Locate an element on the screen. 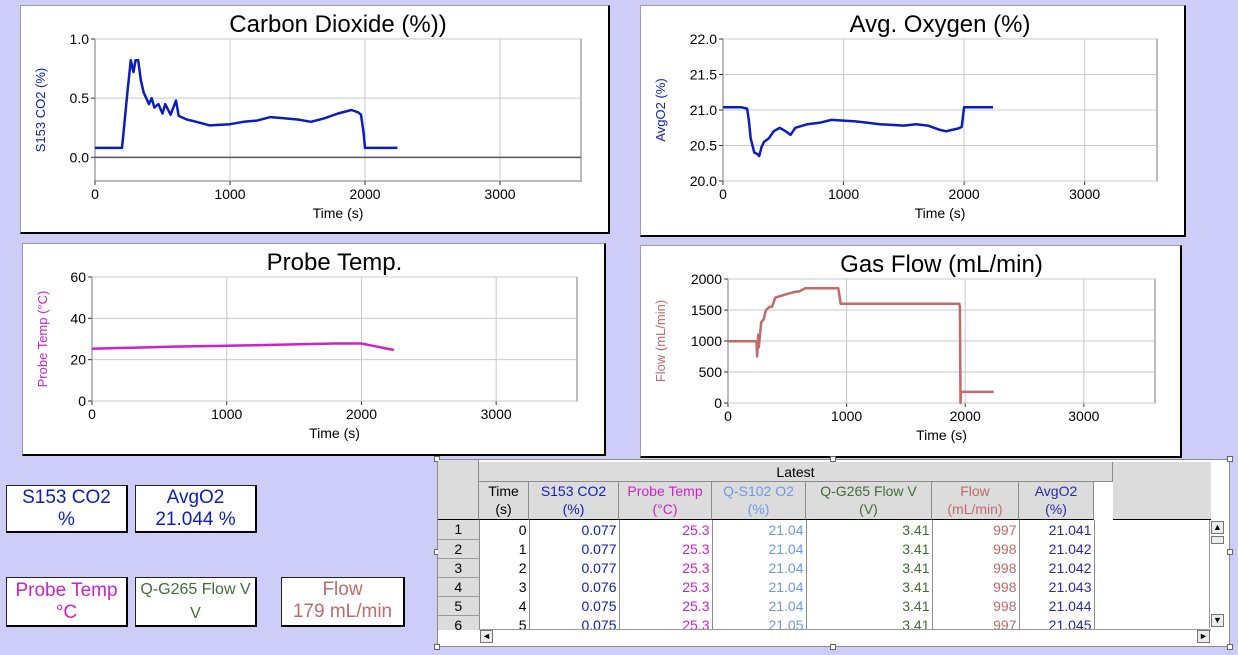  row-number: 3 is located at coordinates (459, 568).